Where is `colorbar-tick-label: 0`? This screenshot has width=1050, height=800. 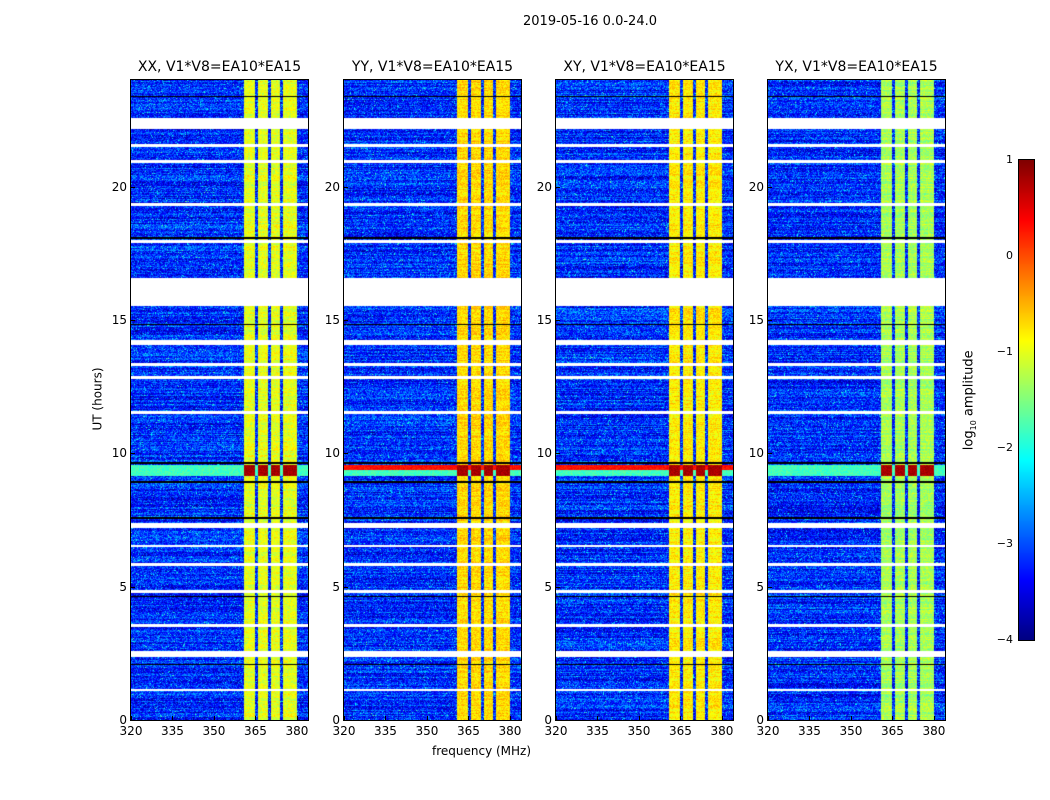 colorbar-tick-label: 0 is located at coordinates (1009, 255).